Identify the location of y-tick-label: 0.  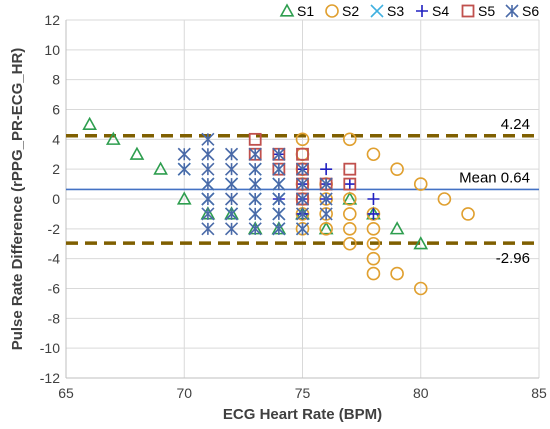
(56, 199).